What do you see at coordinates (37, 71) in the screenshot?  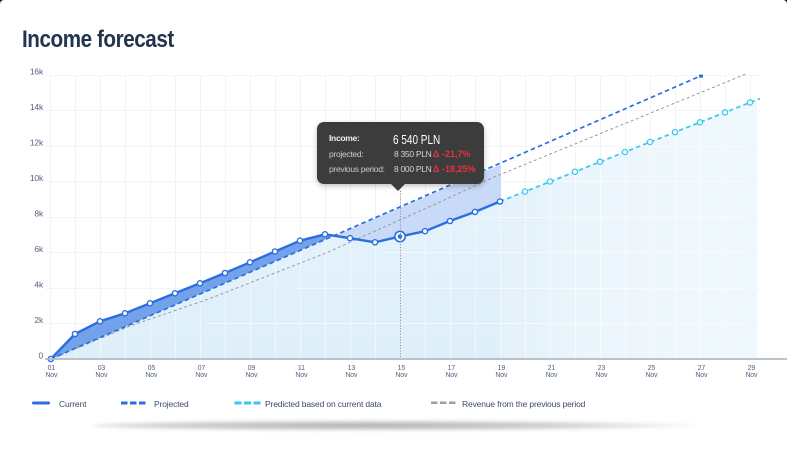 I see `svg-text: 16k` at bounding box center [37, 71].